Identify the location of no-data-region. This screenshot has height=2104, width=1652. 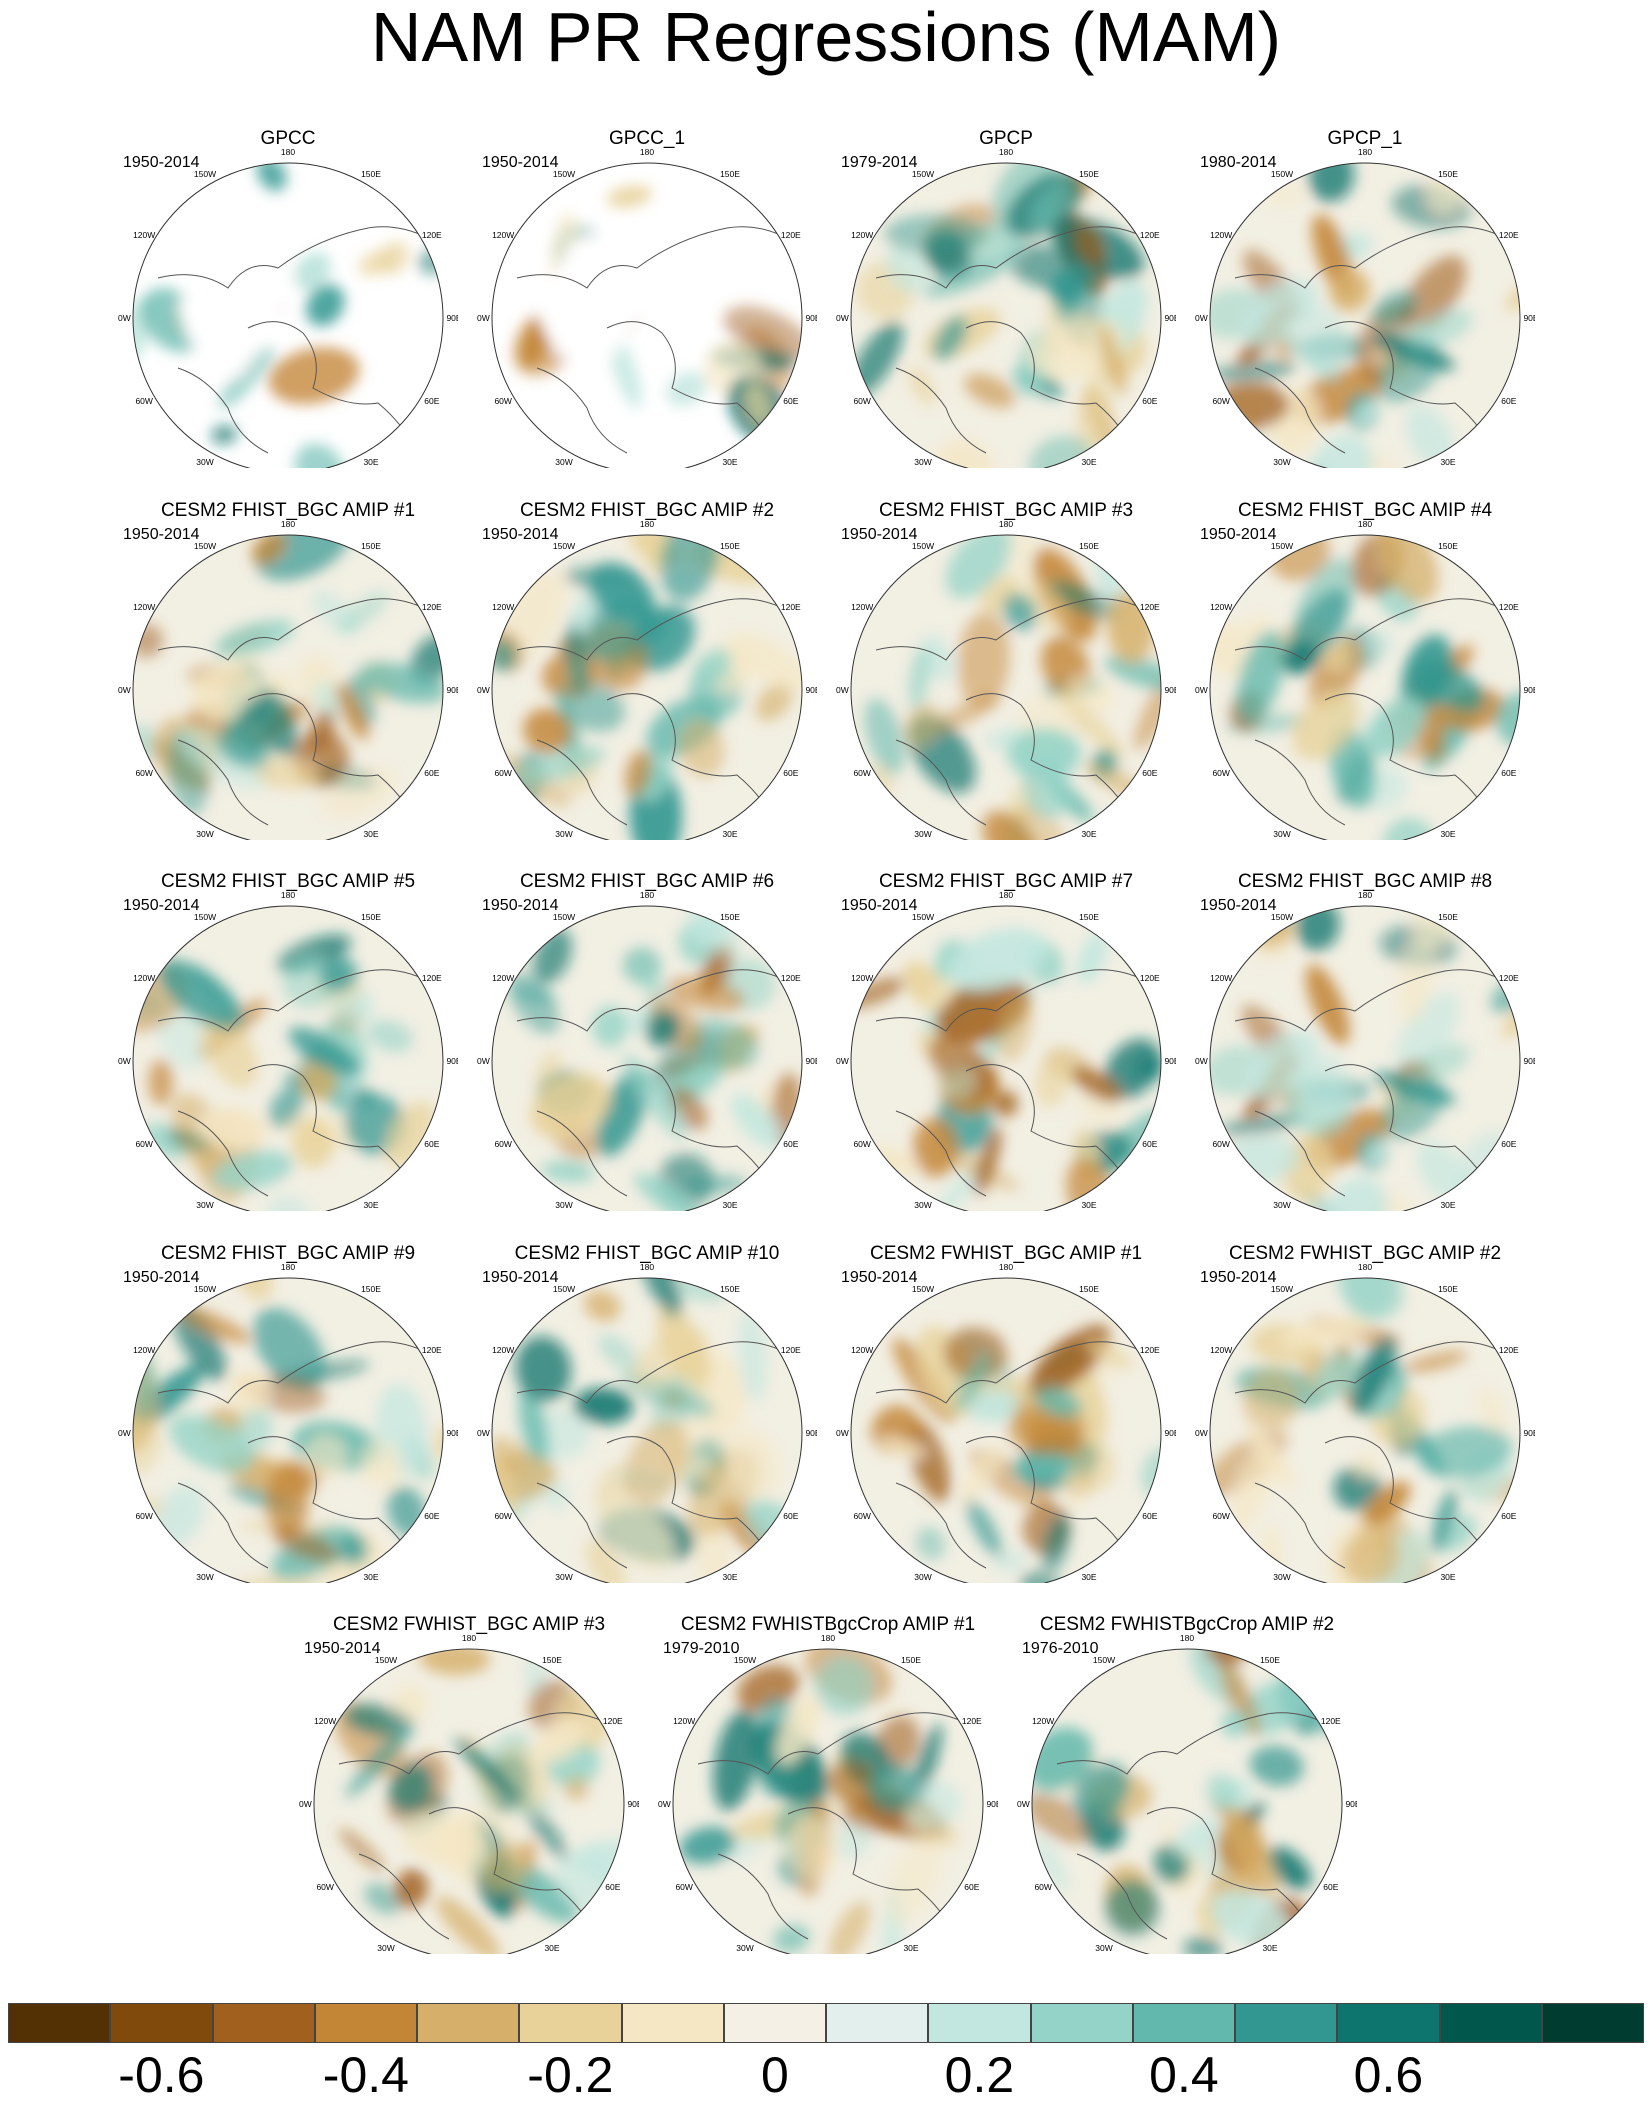
(235, 306).